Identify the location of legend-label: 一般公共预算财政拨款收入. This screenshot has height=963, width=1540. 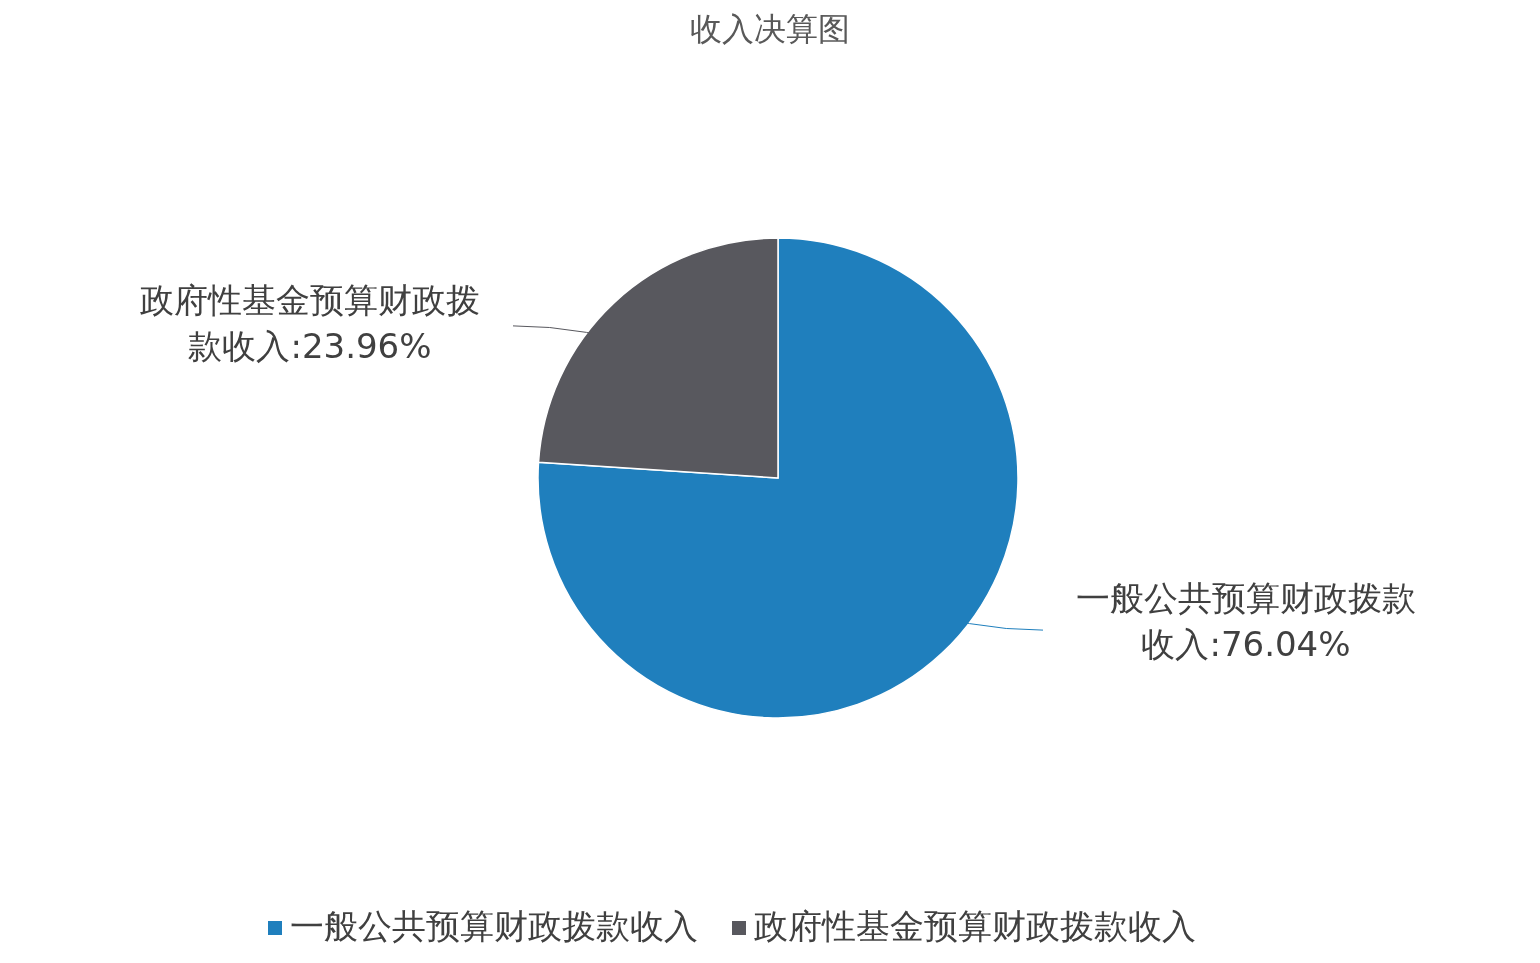
(494, 926).